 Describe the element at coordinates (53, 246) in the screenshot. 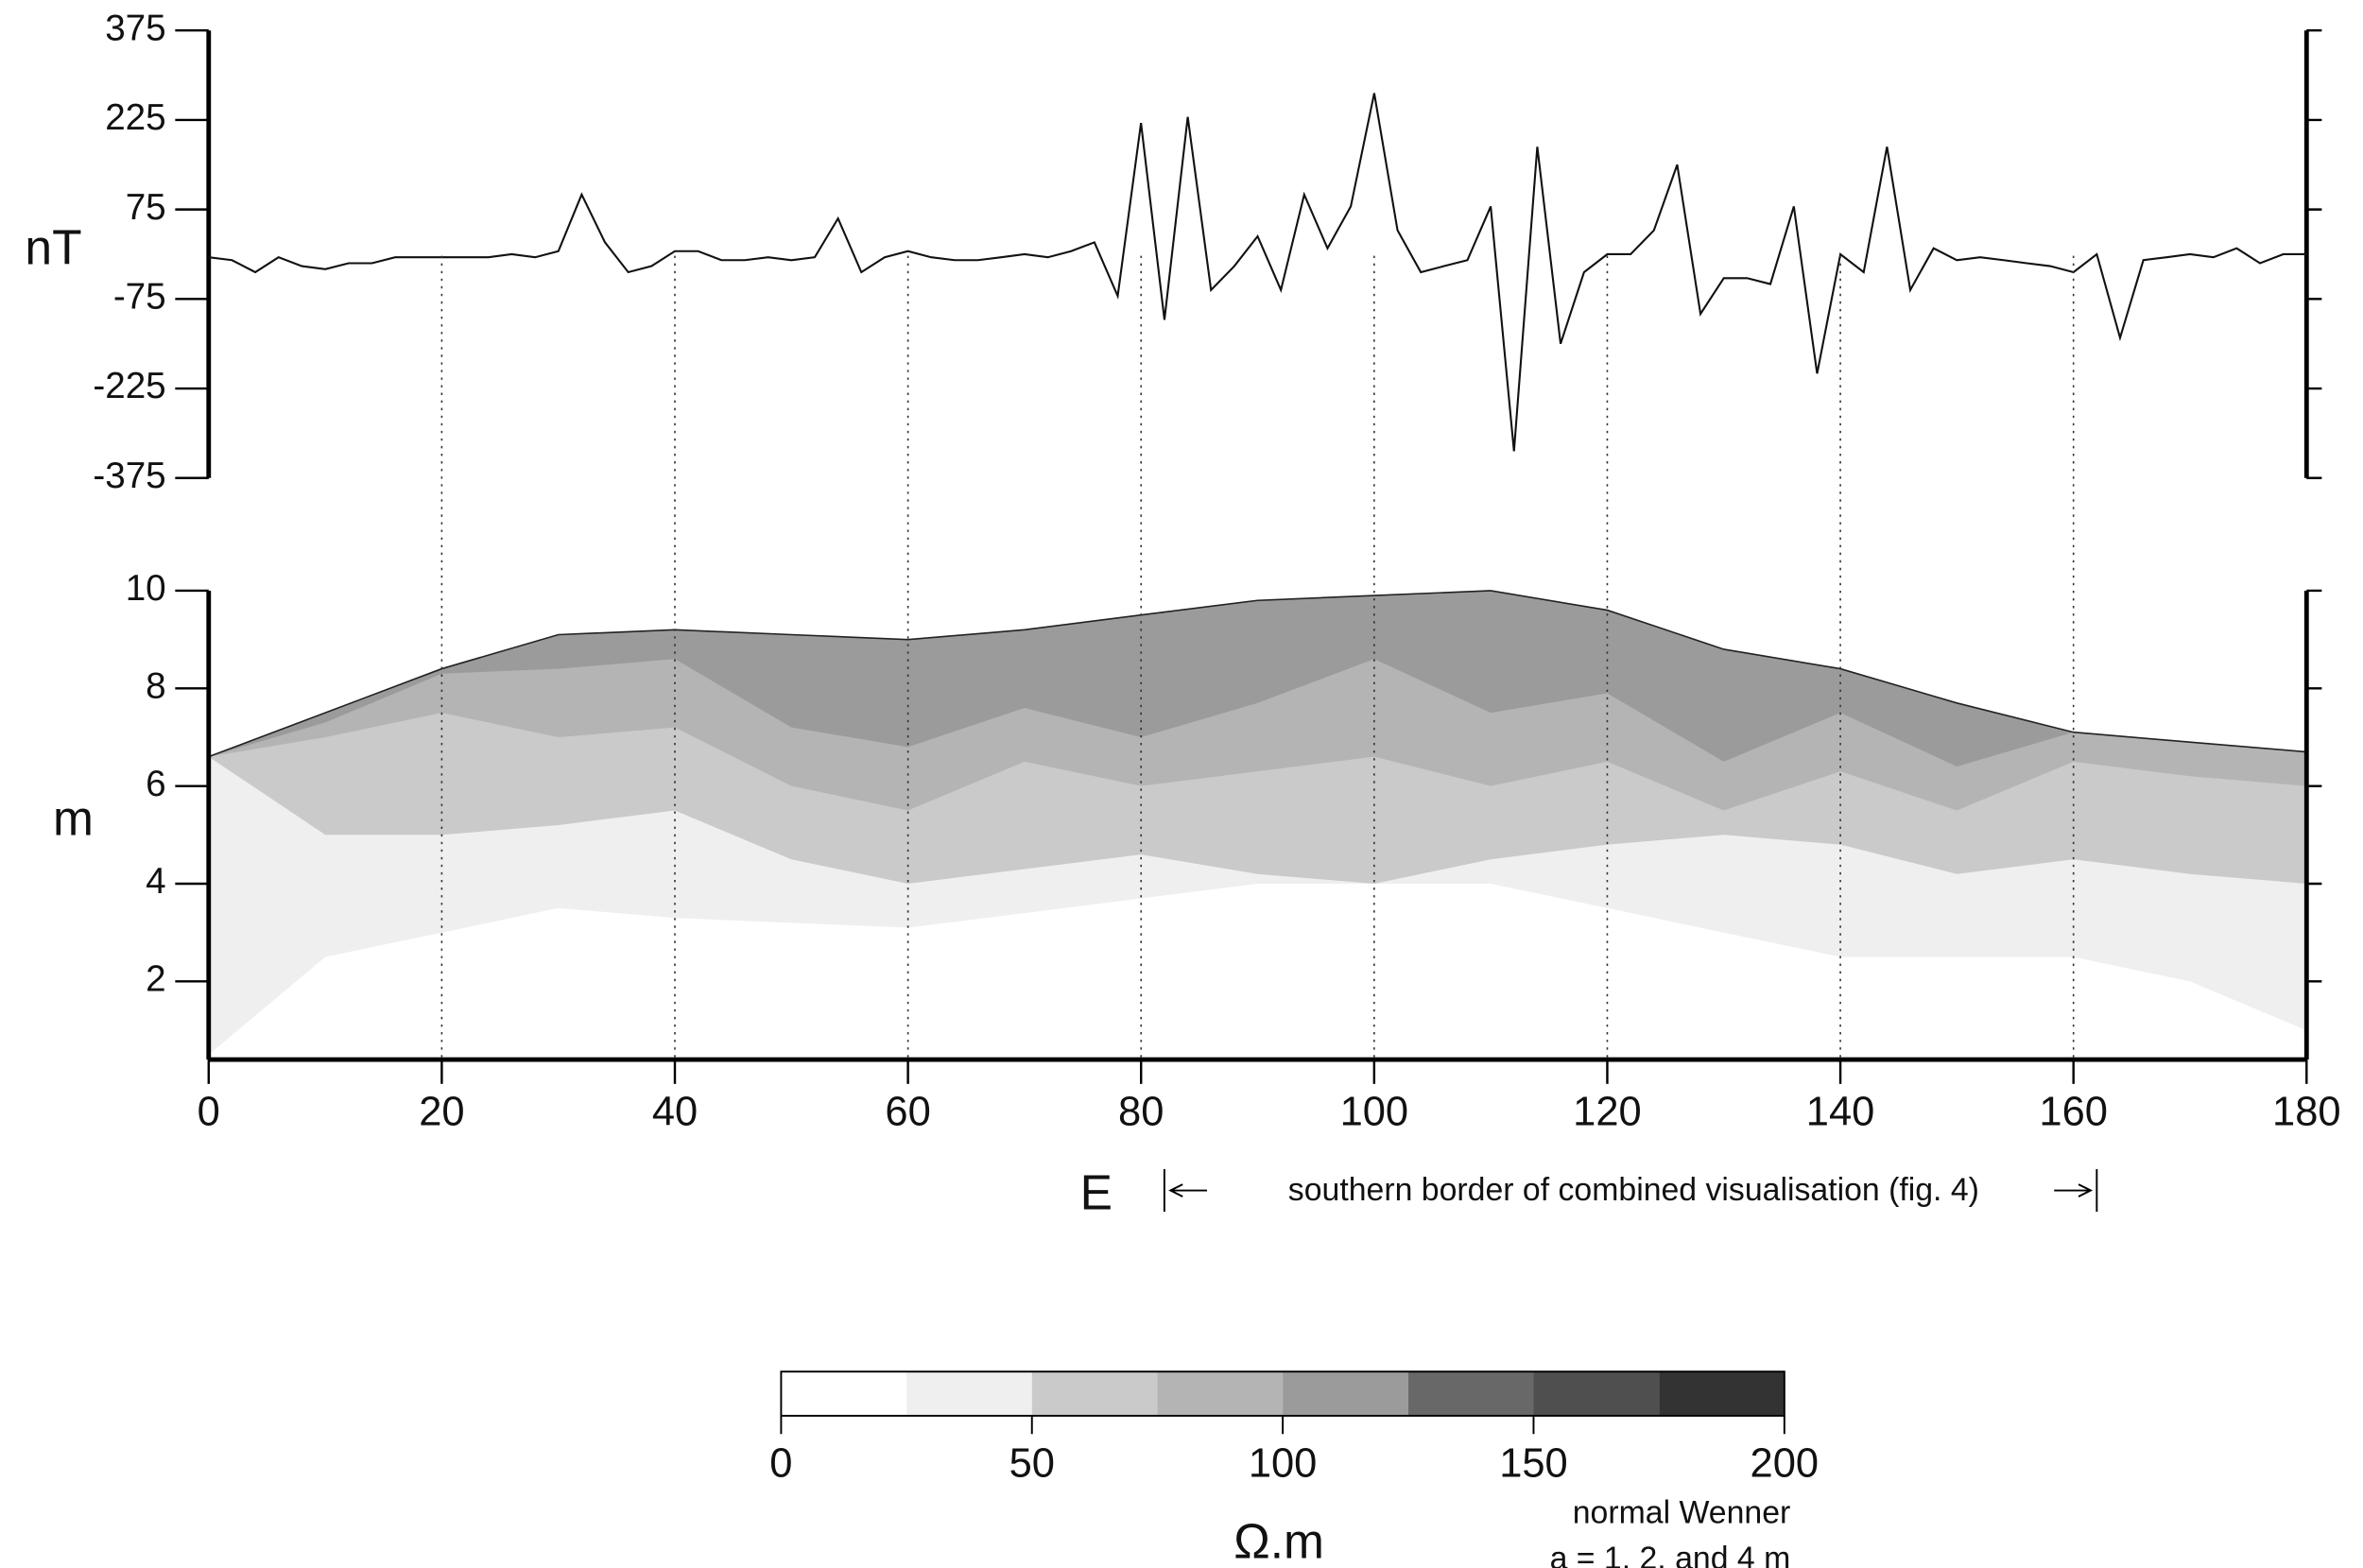

I see `y-axis-label: nT` at that location.